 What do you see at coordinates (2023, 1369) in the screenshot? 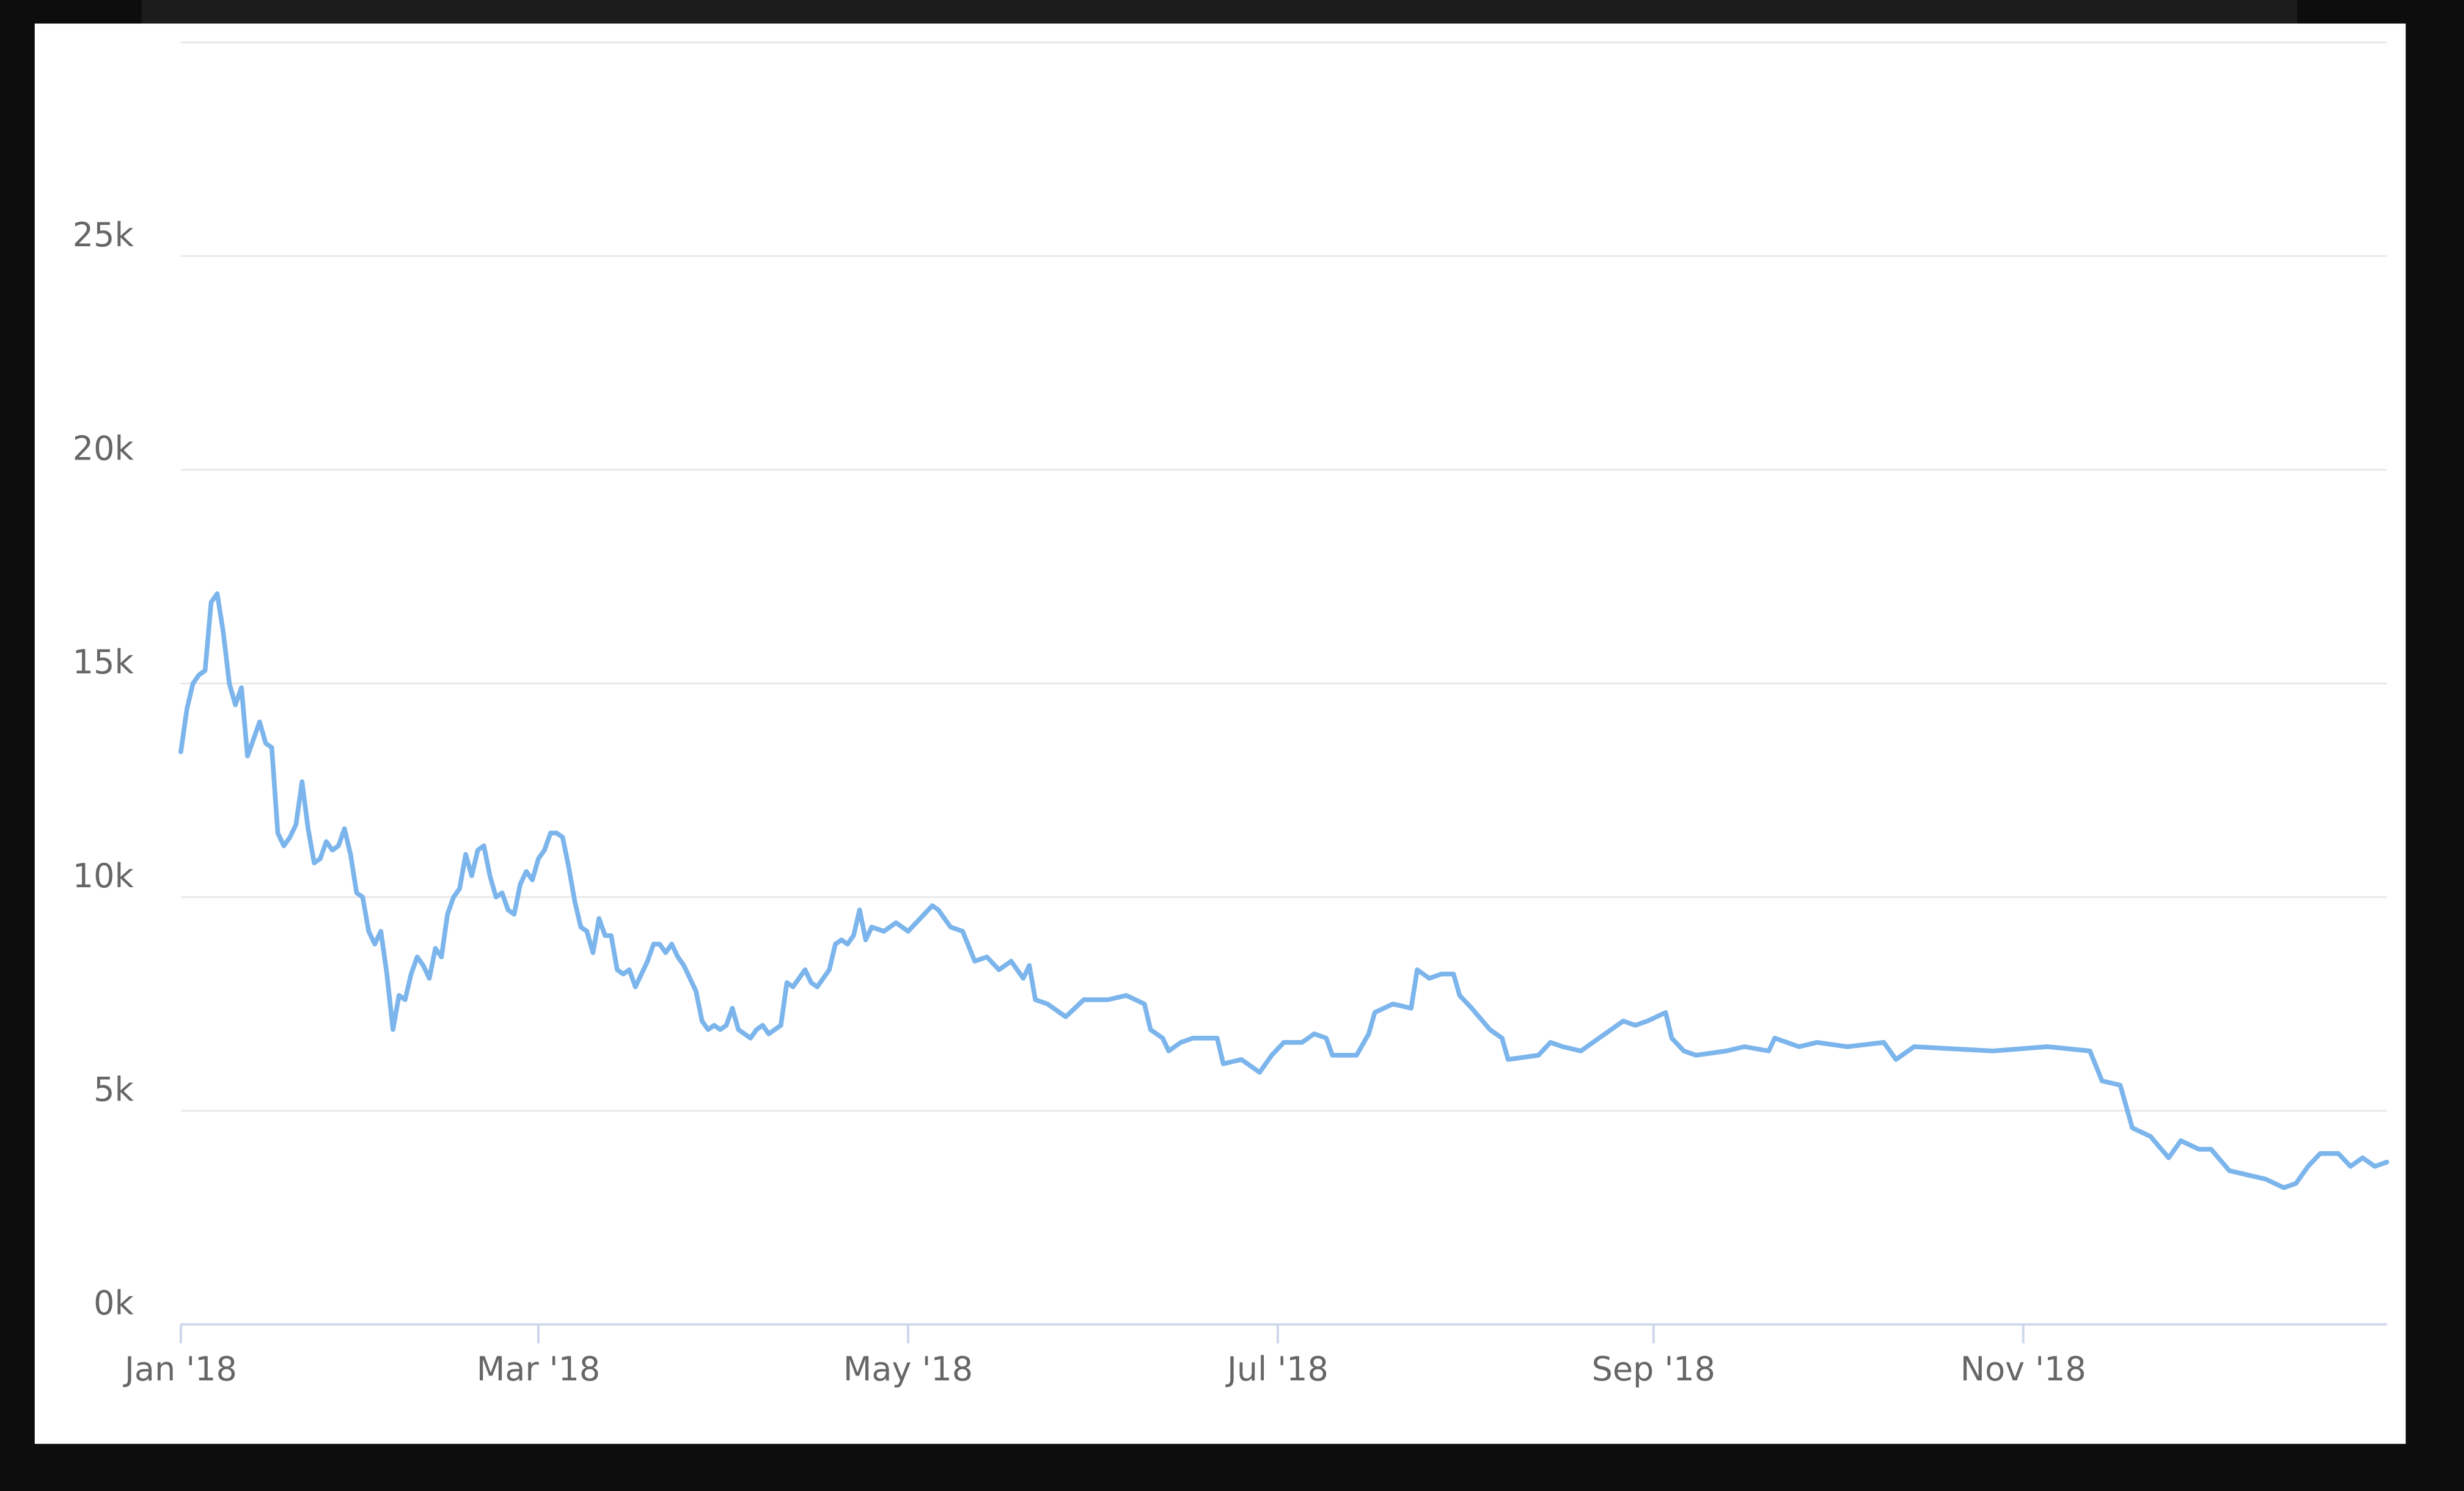
I see `x-tick-label: Nov '18` at bounding box center [2023, 1369].